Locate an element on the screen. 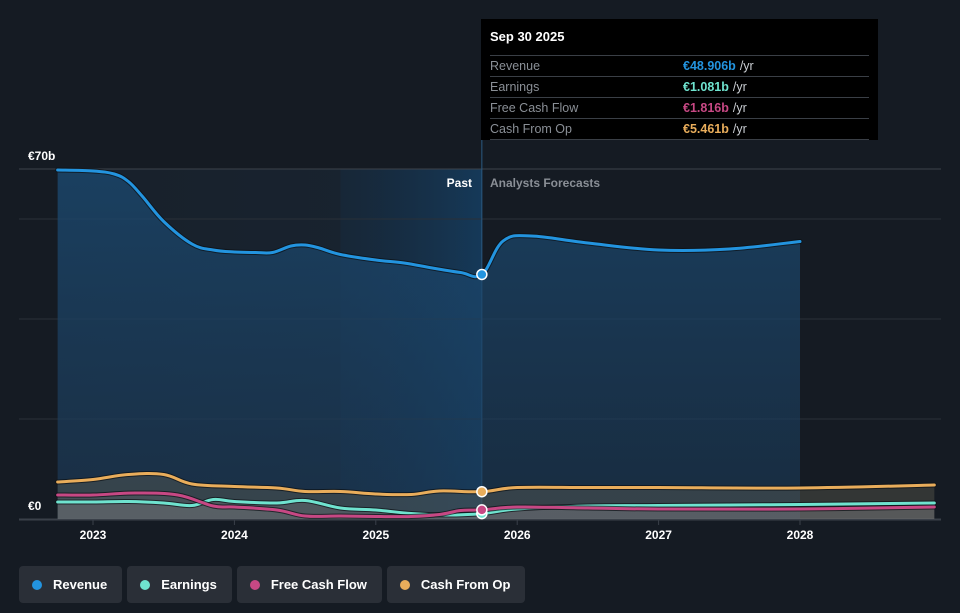 This screenshot has height=613, width=960. revenue-dot-icon is located at coordinates (37, 584).